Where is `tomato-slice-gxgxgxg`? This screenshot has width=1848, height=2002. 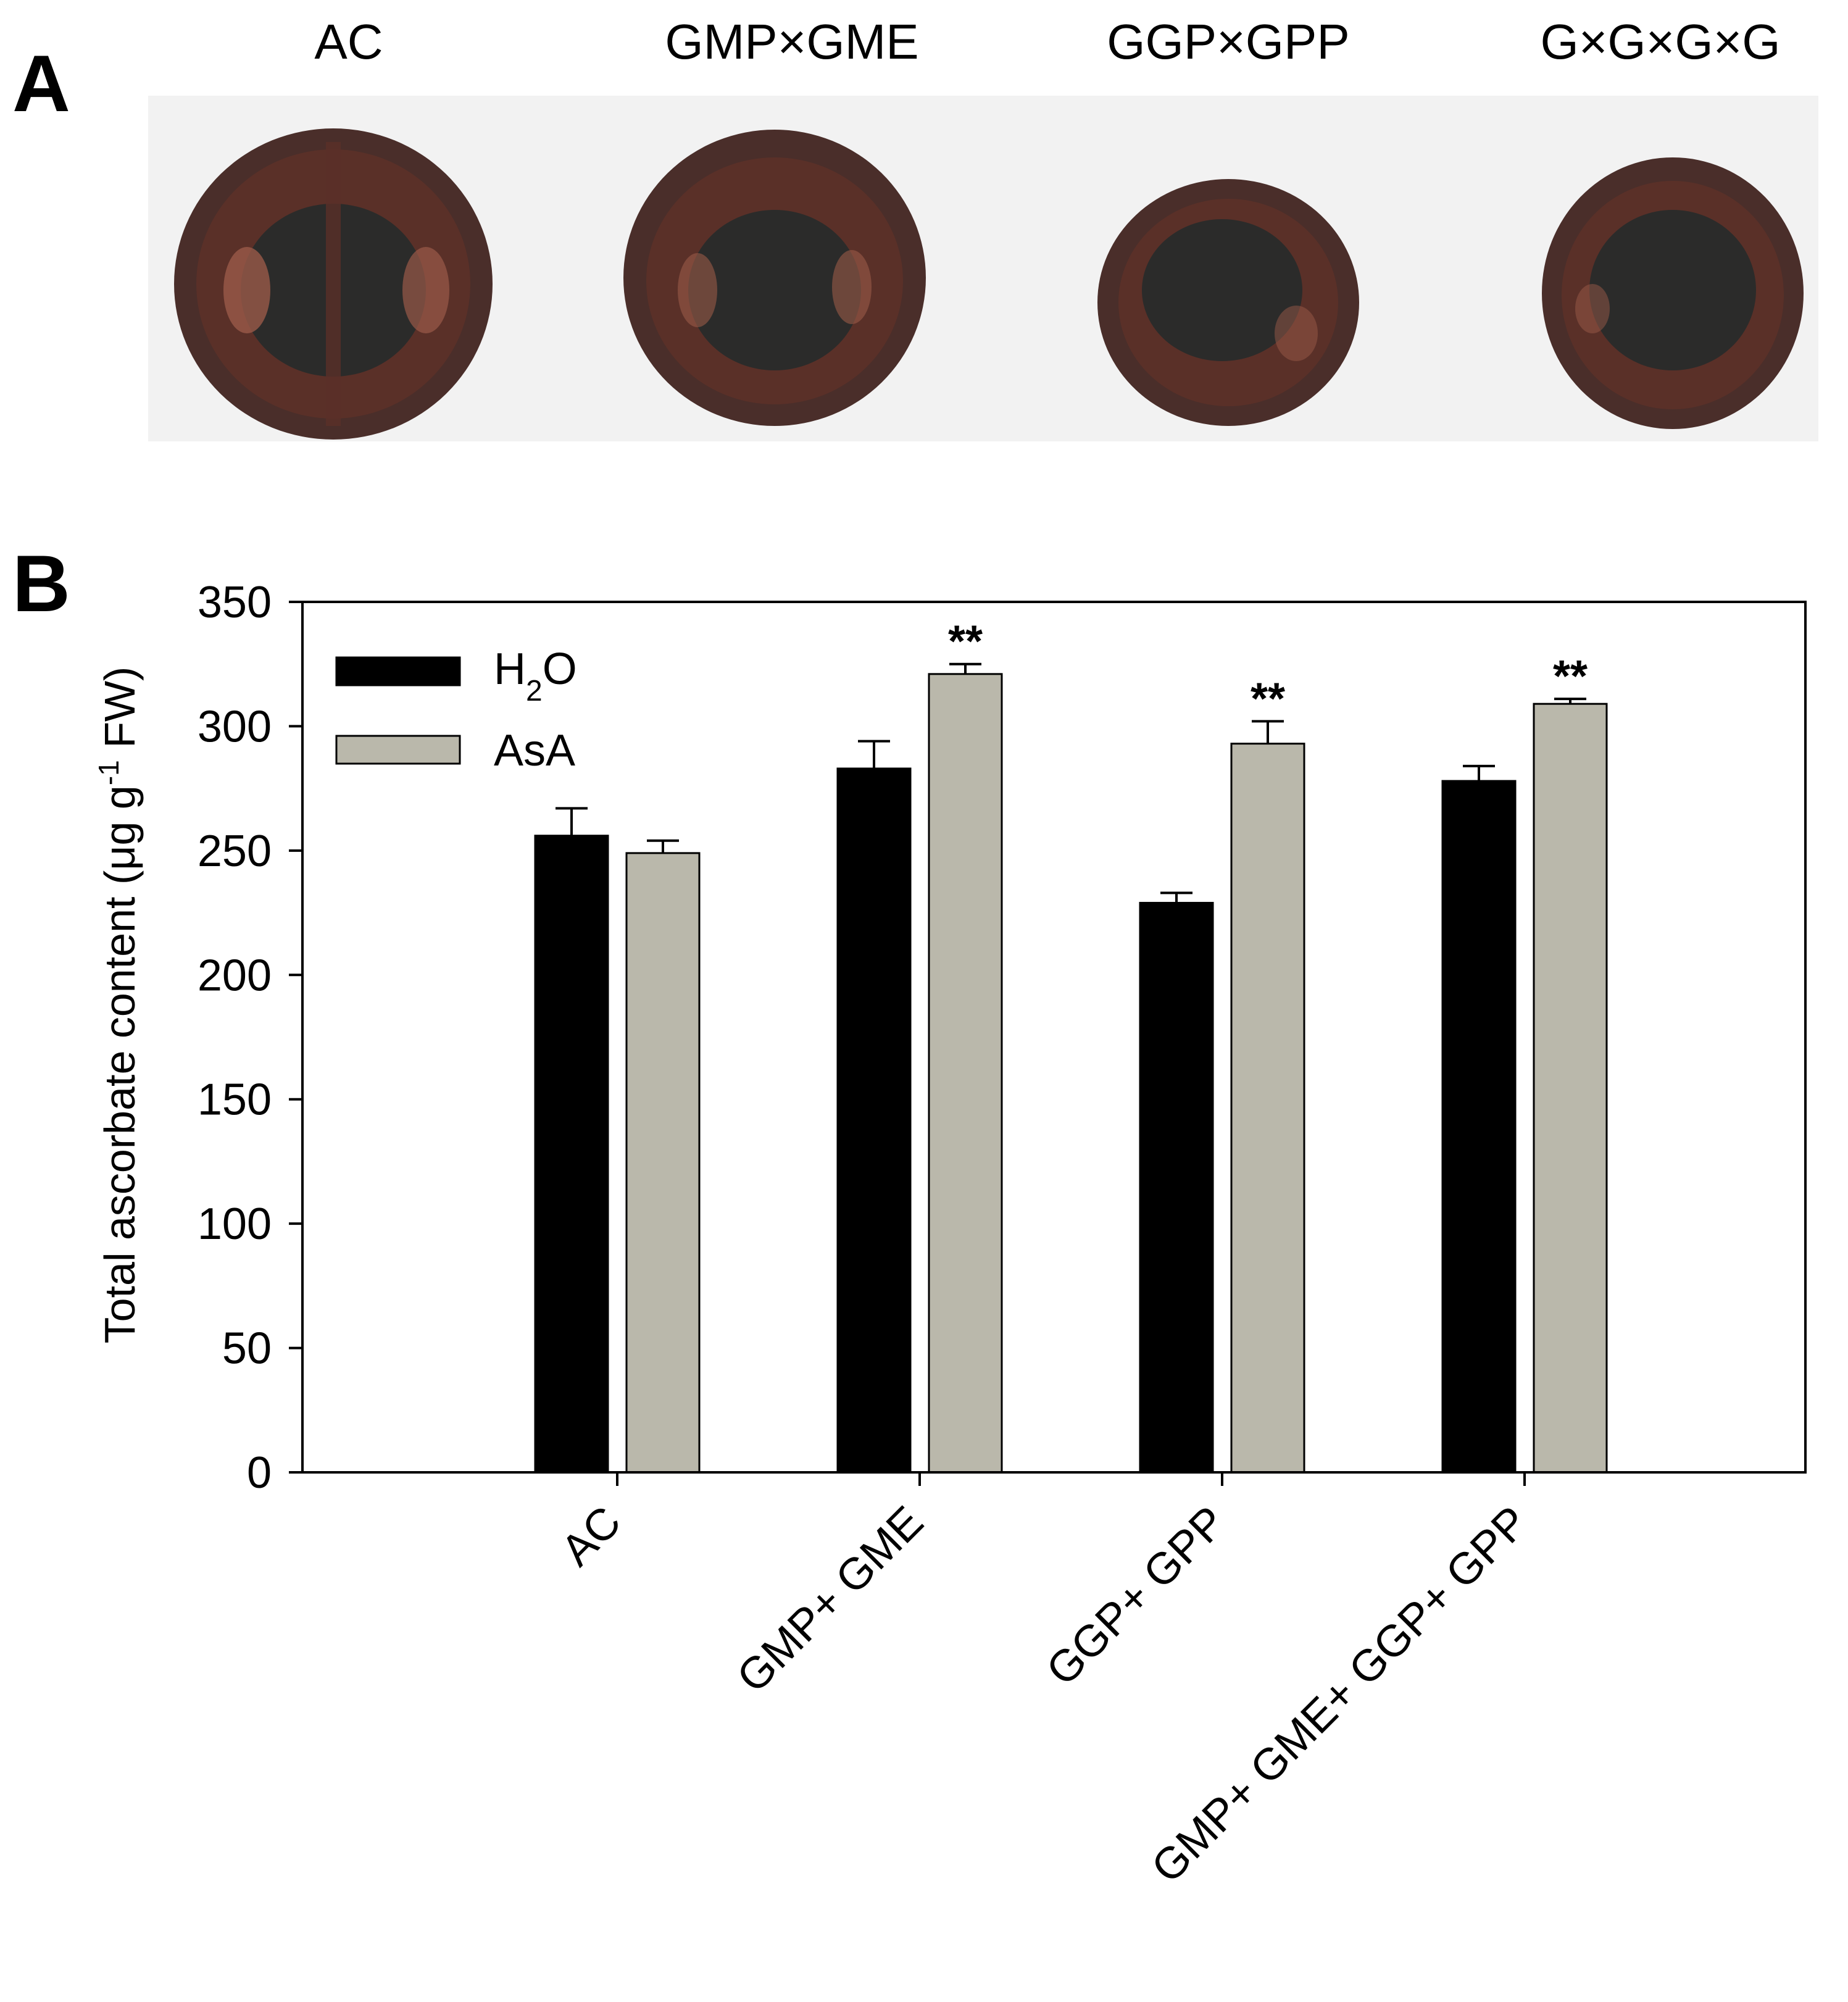
tomato-slice-gxgxgxg is located at coordinates (1673, 293).